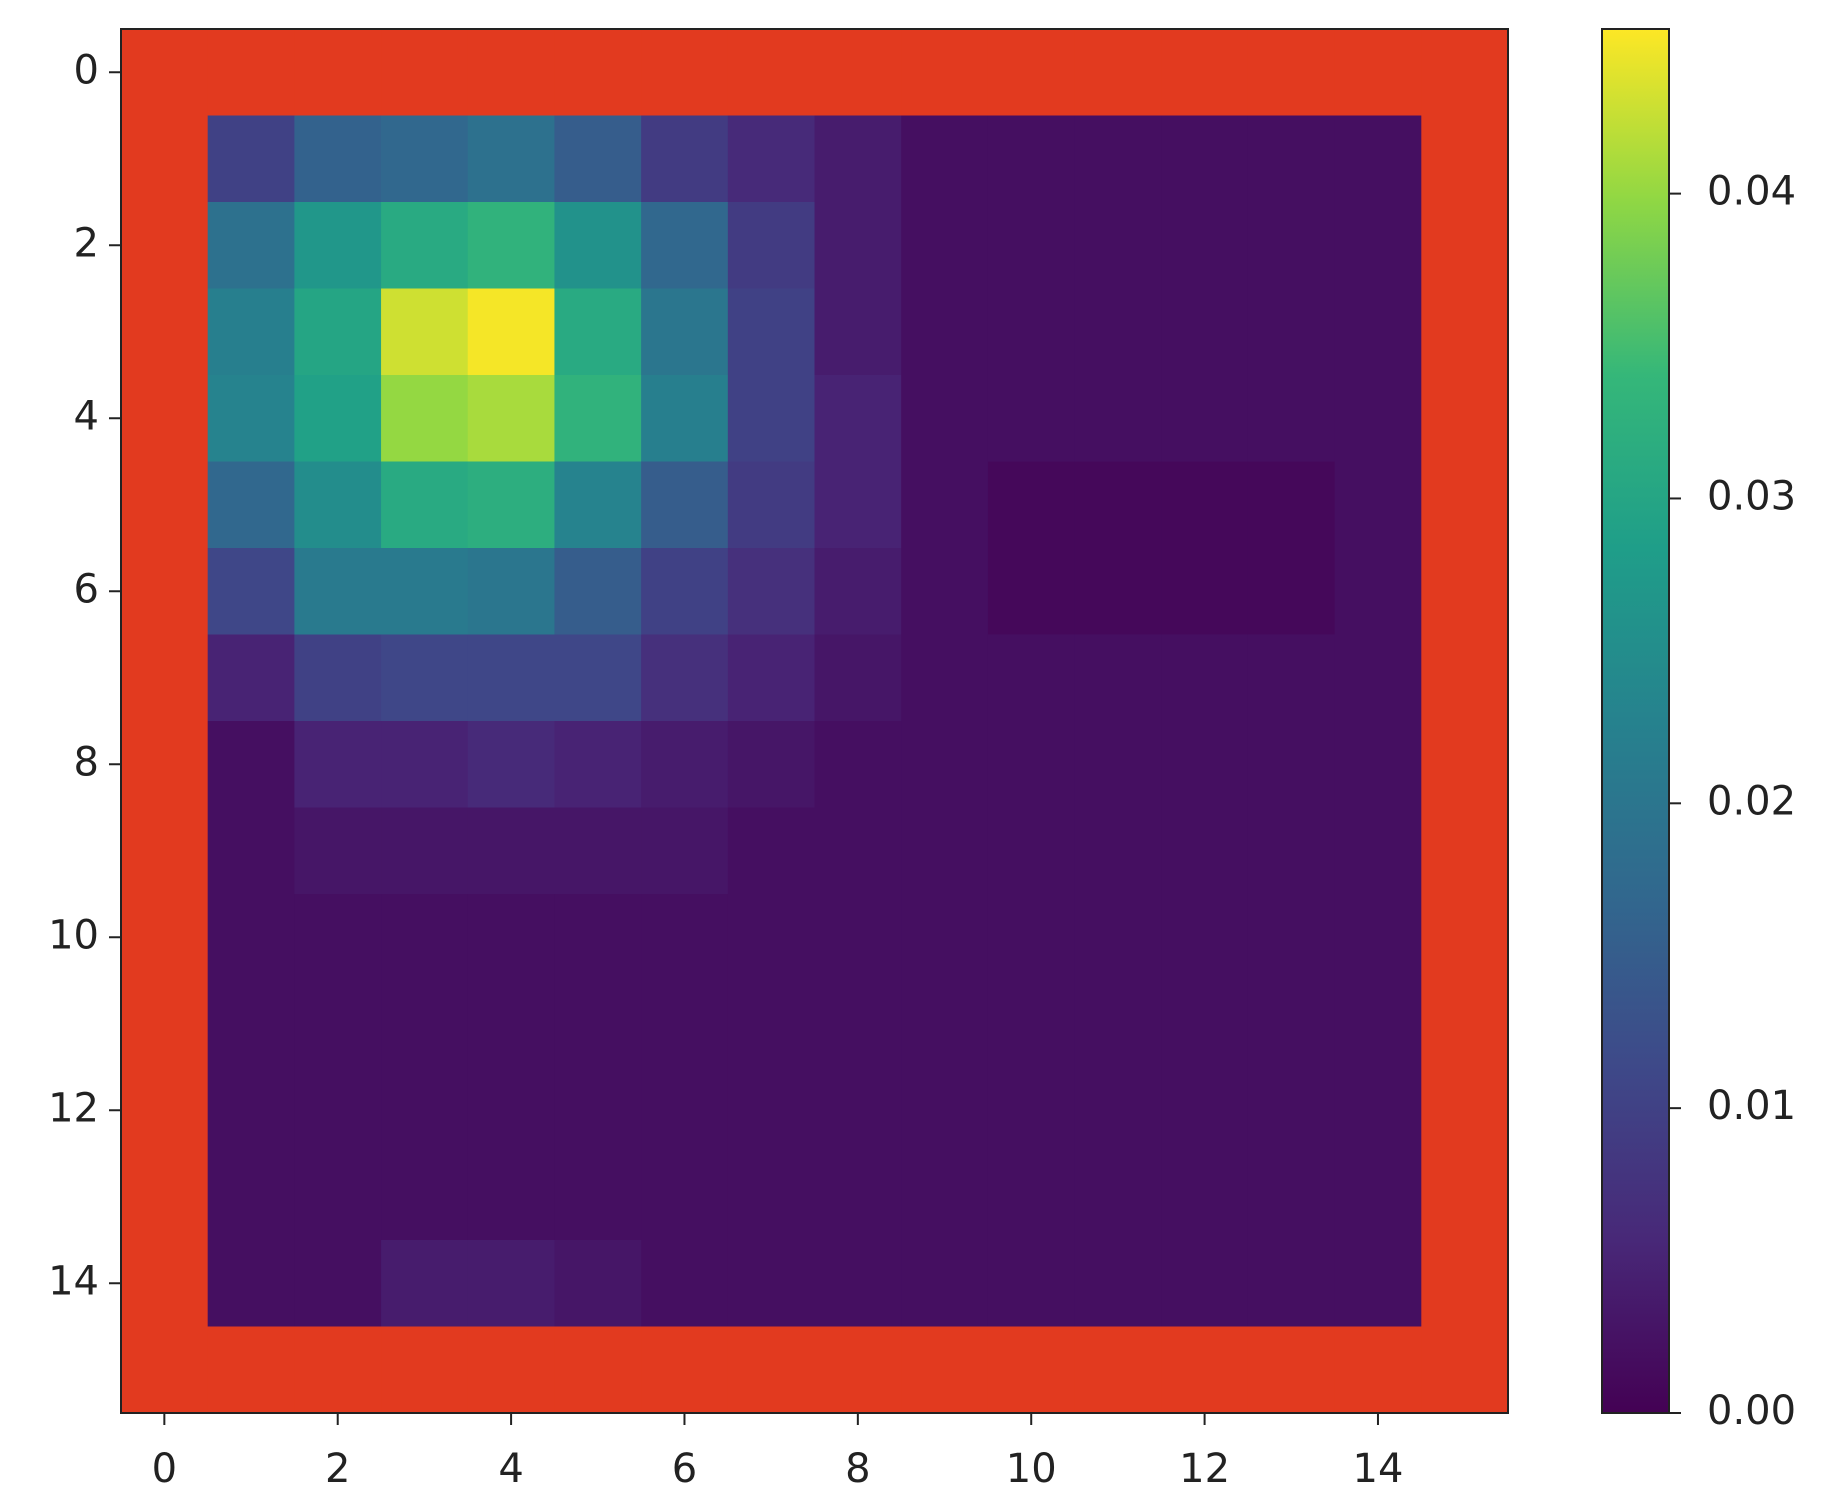 This screenshot has height=1508, width=1836. Describe the element at coordinates (1204, 1469) in the screenshot. I see `x-tick-label: 12` at that location.